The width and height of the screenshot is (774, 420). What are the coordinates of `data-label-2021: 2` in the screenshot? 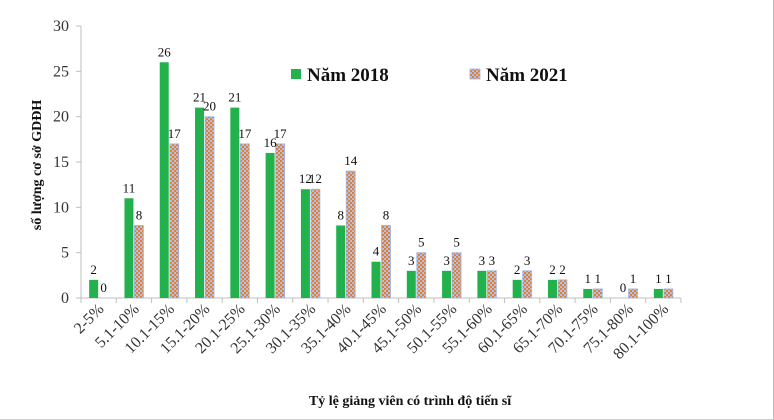 It's located at (562, 269).